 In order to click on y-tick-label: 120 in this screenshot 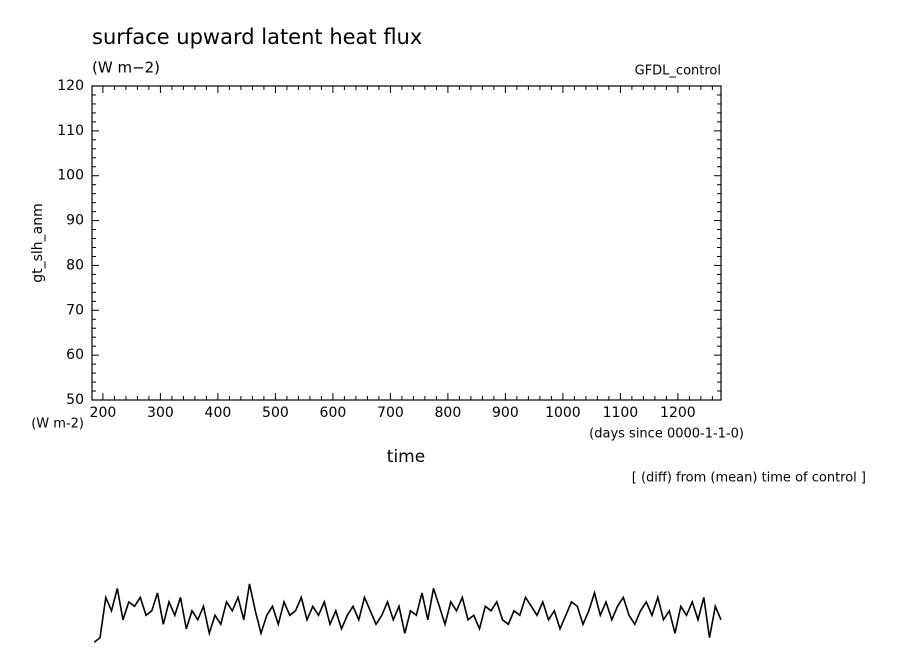, I will do `click(70, 86)`.